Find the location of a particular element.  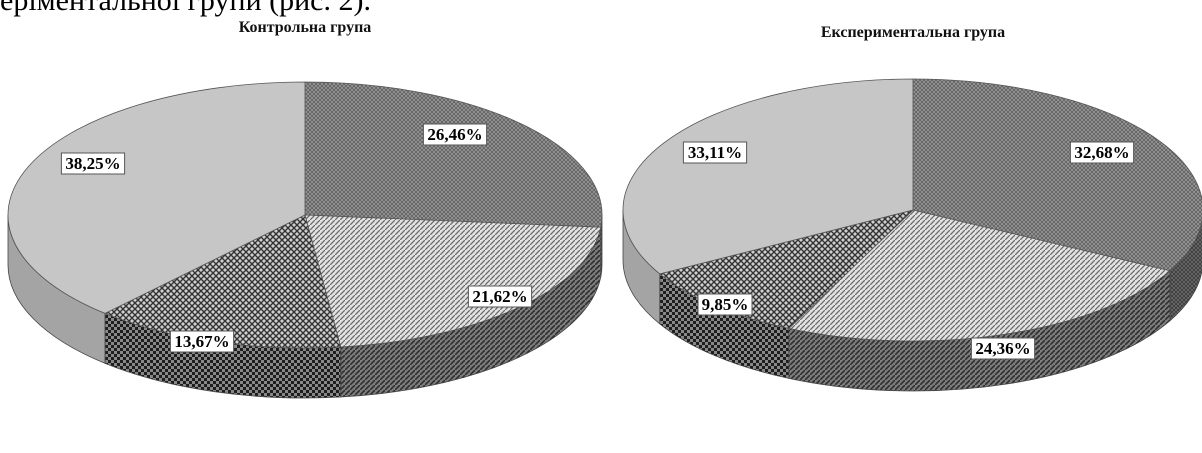

data-label: 21,62% is located at coordinates (499, 296).